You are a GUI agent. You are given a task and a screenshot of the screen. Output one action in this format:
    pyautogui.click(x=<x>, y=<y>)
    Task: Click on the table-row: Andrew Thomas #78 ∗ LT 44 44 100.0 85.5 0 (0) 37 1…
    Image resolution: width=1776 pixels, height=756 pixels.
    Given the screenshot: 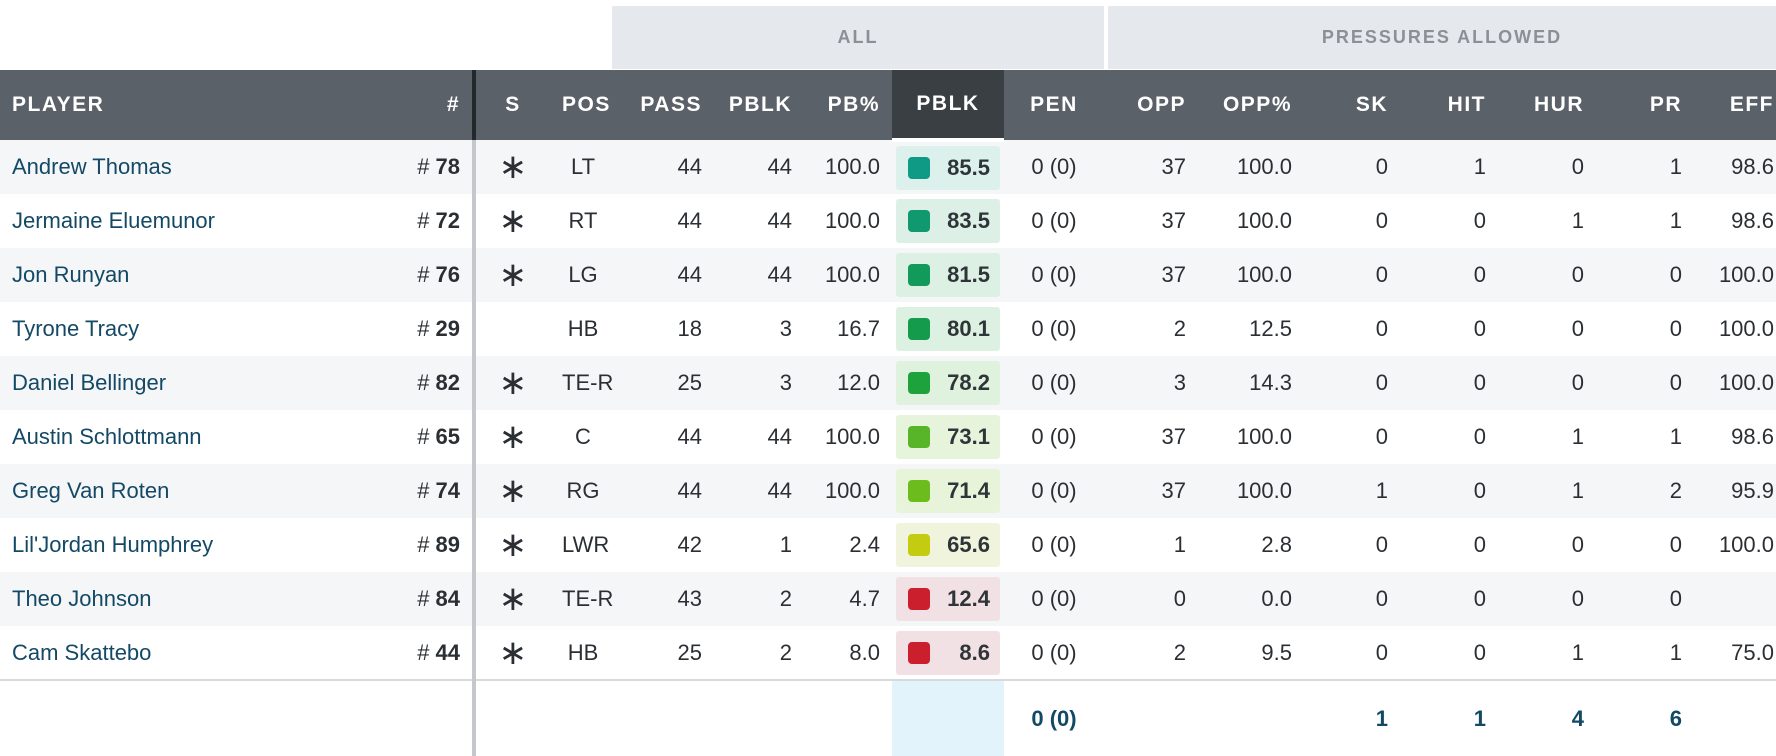 What is the action you would take?
    pyautogui.click(x=888, y=167)
    